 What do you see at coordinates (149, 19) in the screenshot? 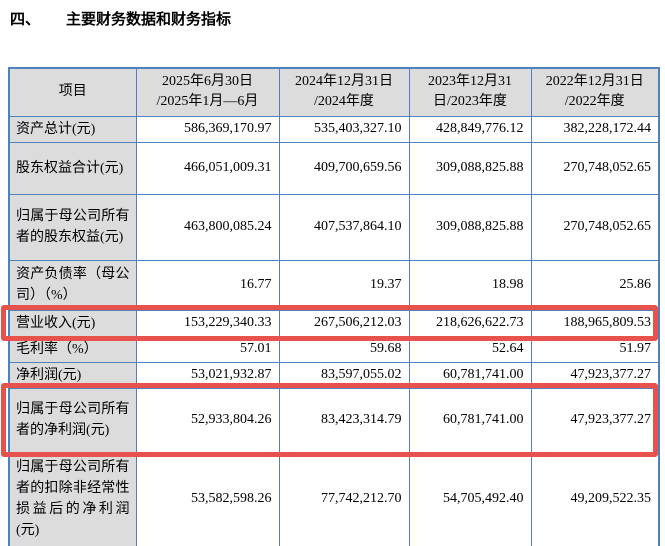
I see `section-title: 主要财务数据和财务指标` at bounding box center [149, 19].